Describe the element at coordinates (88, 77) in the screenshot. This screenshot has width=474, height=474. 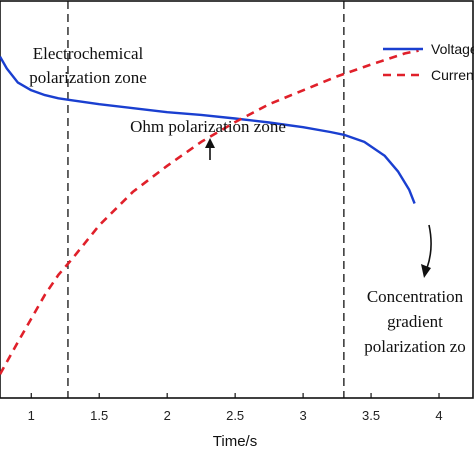
I see `annotation-electrochemical-line-2: polarization zone` at that location.